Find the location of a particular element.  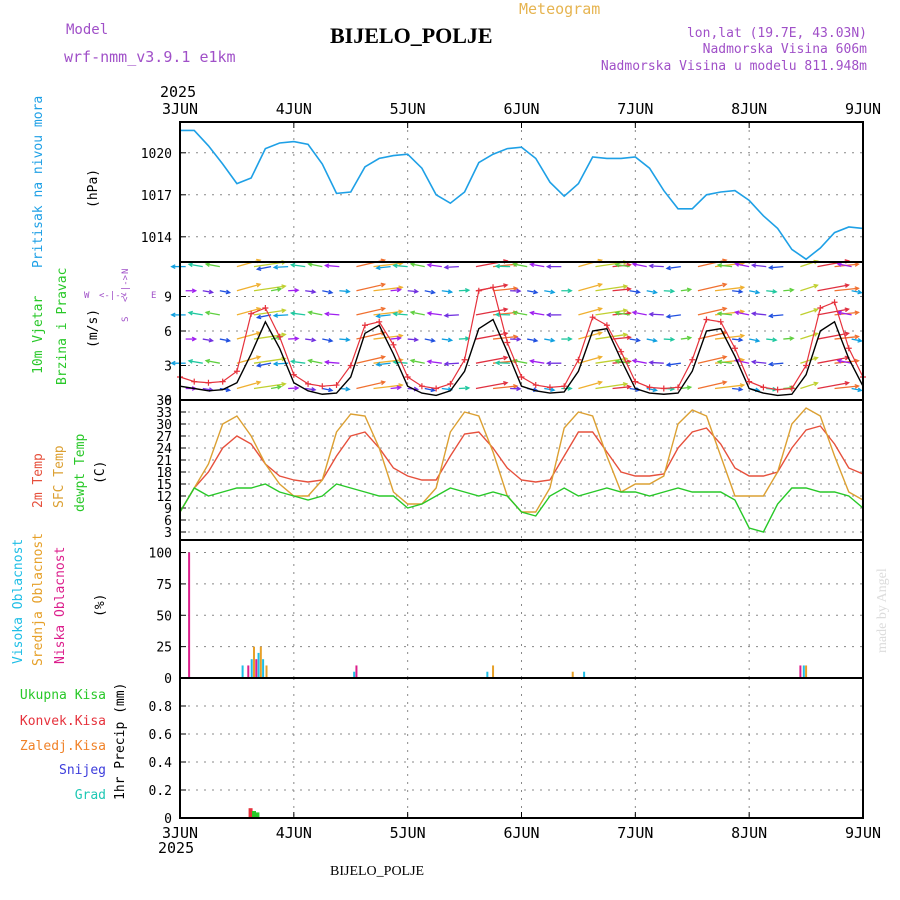

ytick-label: 1017 is located at coordinates (156, 196).